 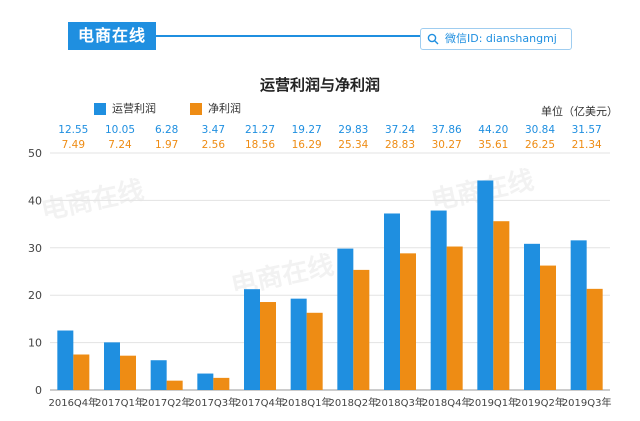 What do you see at coordinates (35, 200) in the screenshot?
I see `y-tick-label: 40` at bounding box center [35, 200].